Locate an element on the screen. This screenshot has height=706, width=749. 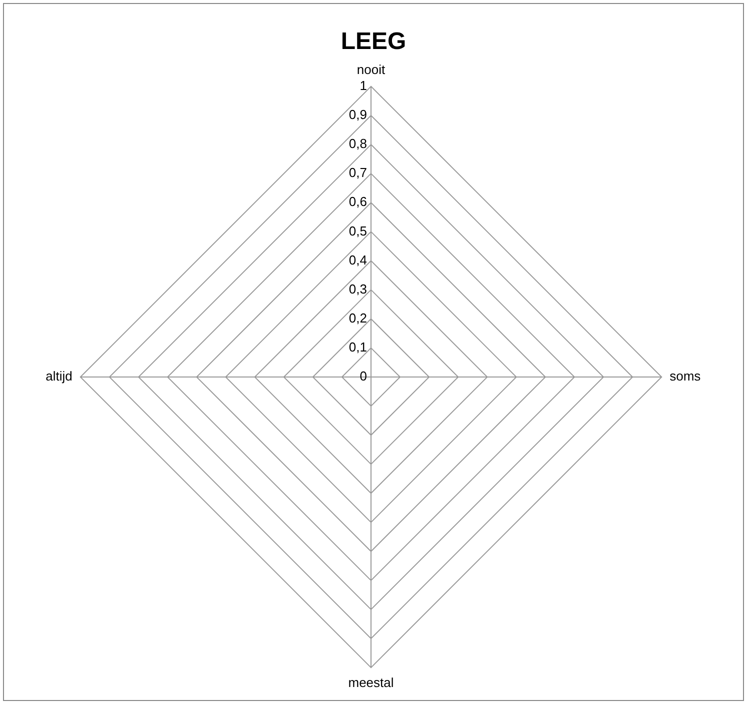
y-tick-label: 0,5 is located at coordinates (357, 230).